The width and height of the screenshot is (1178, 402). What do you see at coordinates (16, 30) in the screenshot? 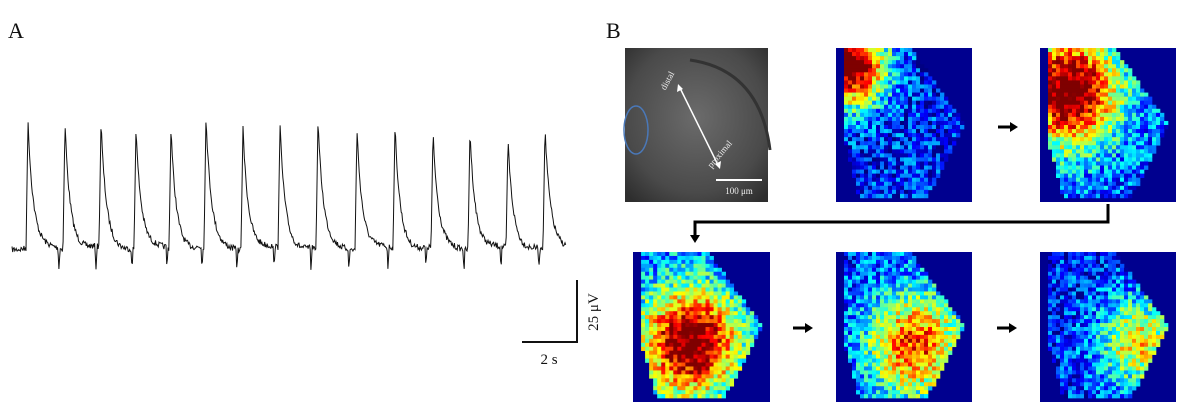
I see `panel-label: A` at bounding box center [16, 30].